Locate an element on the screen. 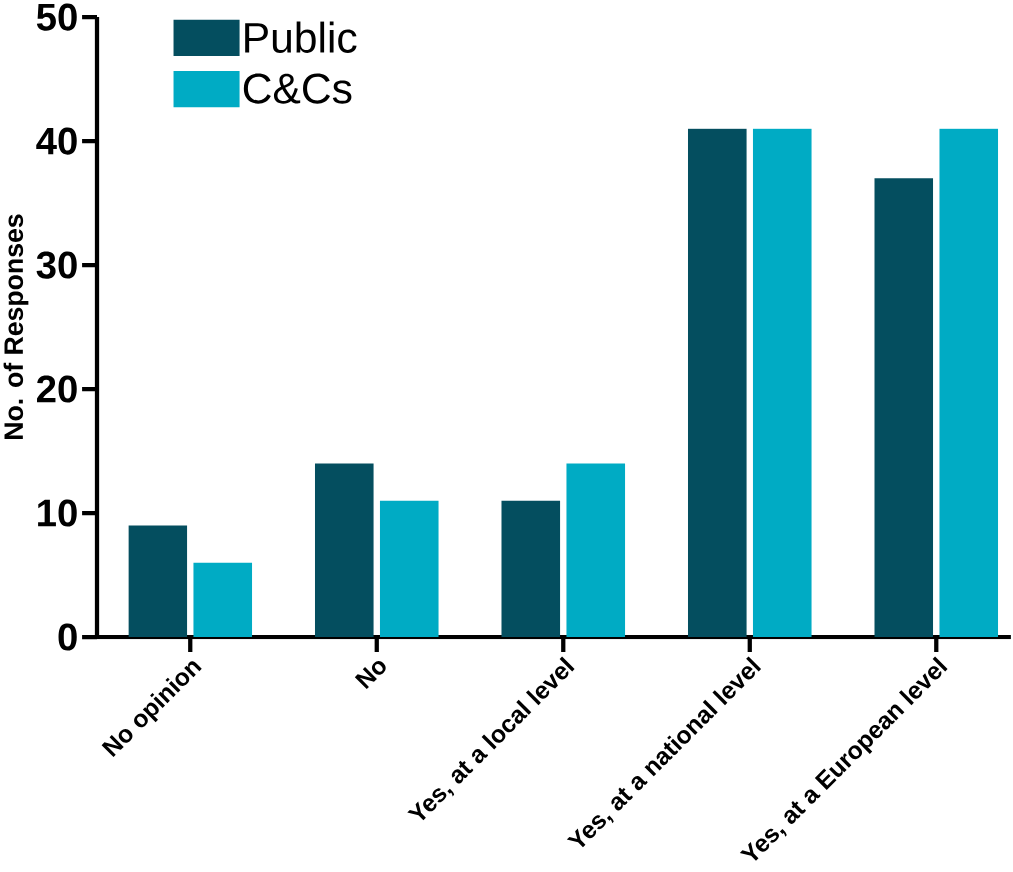  x-tick-label: No is located at coordinates (370, 675).